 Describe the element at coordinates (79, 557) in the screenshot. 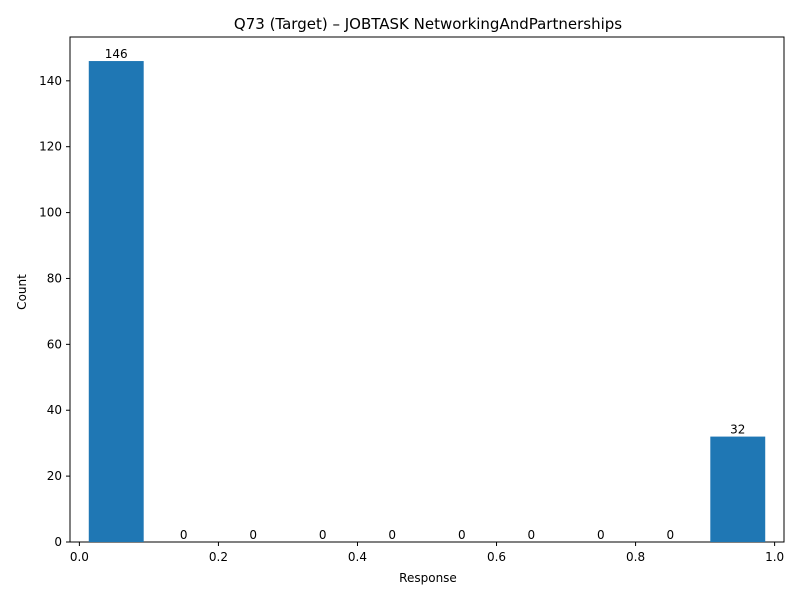

I see `x-tick-label: 0.0` at that location.